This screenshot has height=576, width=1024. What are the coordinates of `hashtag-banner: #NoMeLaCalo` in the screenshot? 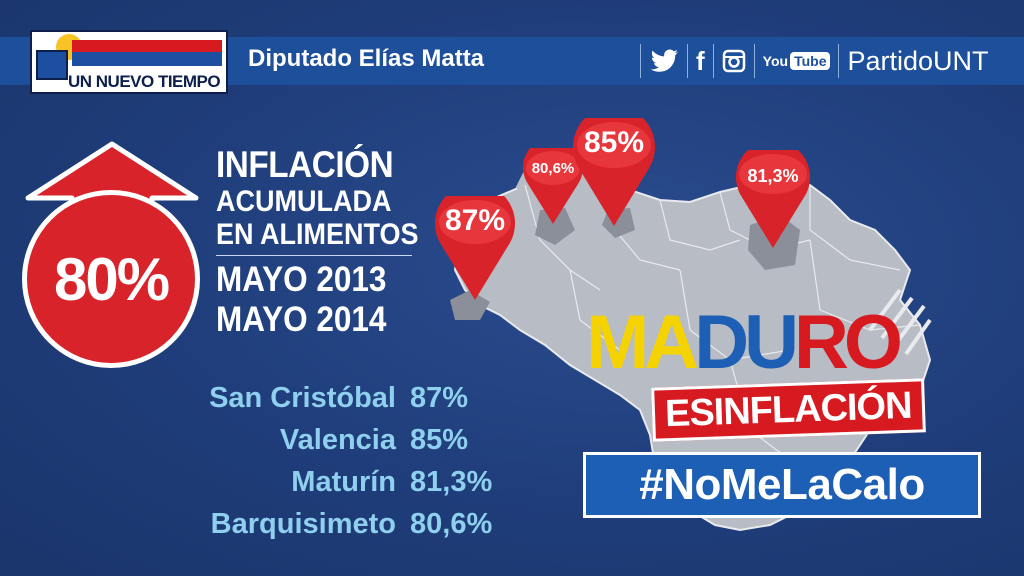 It's located at (782, 485).